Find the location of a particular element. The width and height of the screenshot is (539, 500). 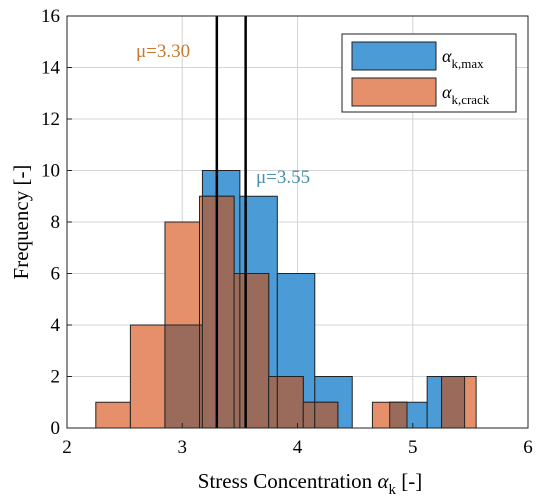

y-tick-label: 8 is located at coordinates (56, 222).